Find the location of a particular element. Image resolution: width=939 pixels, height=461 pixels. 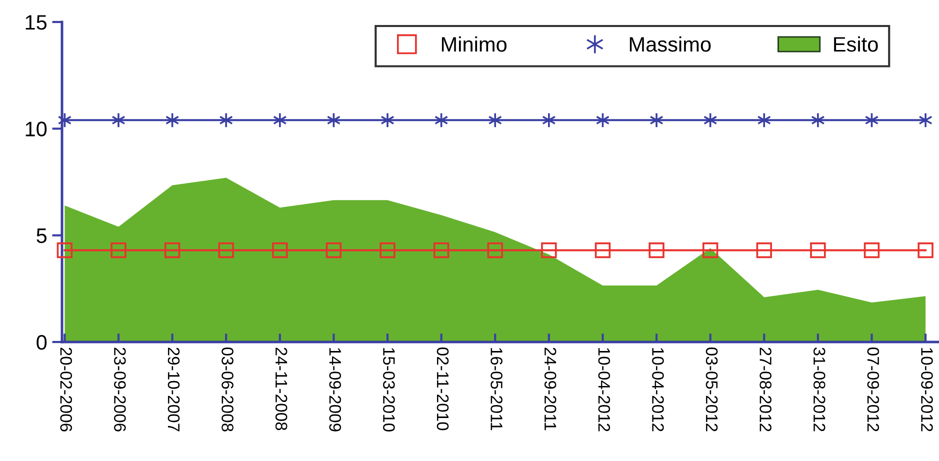

x-tick-label: 03-05-2012 is located at coordinates (712, 390).